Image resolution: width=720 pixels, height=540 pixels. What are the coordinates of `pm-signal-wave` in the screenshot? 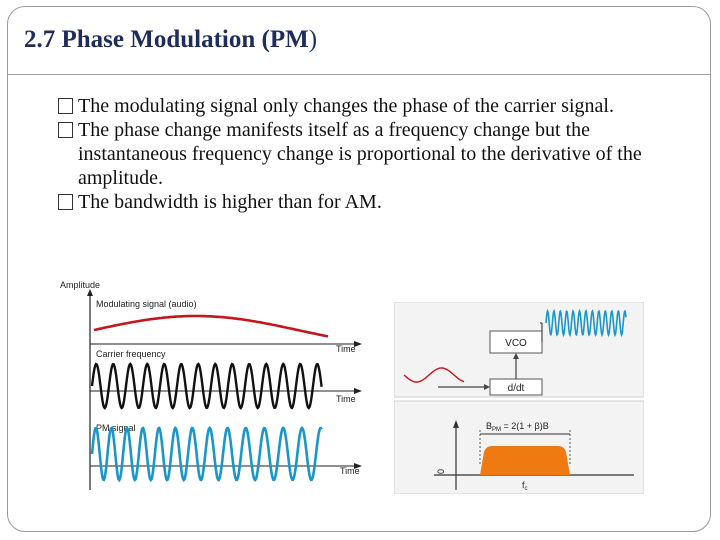 It's located at (206, 454).